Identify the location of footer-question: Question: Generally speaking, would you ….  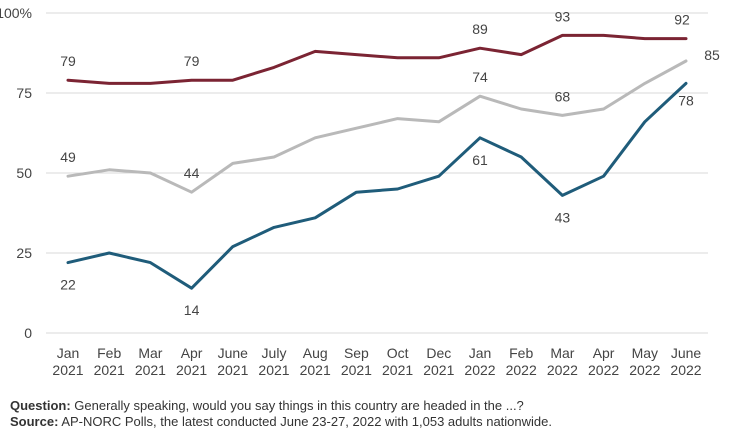
(375, 405).